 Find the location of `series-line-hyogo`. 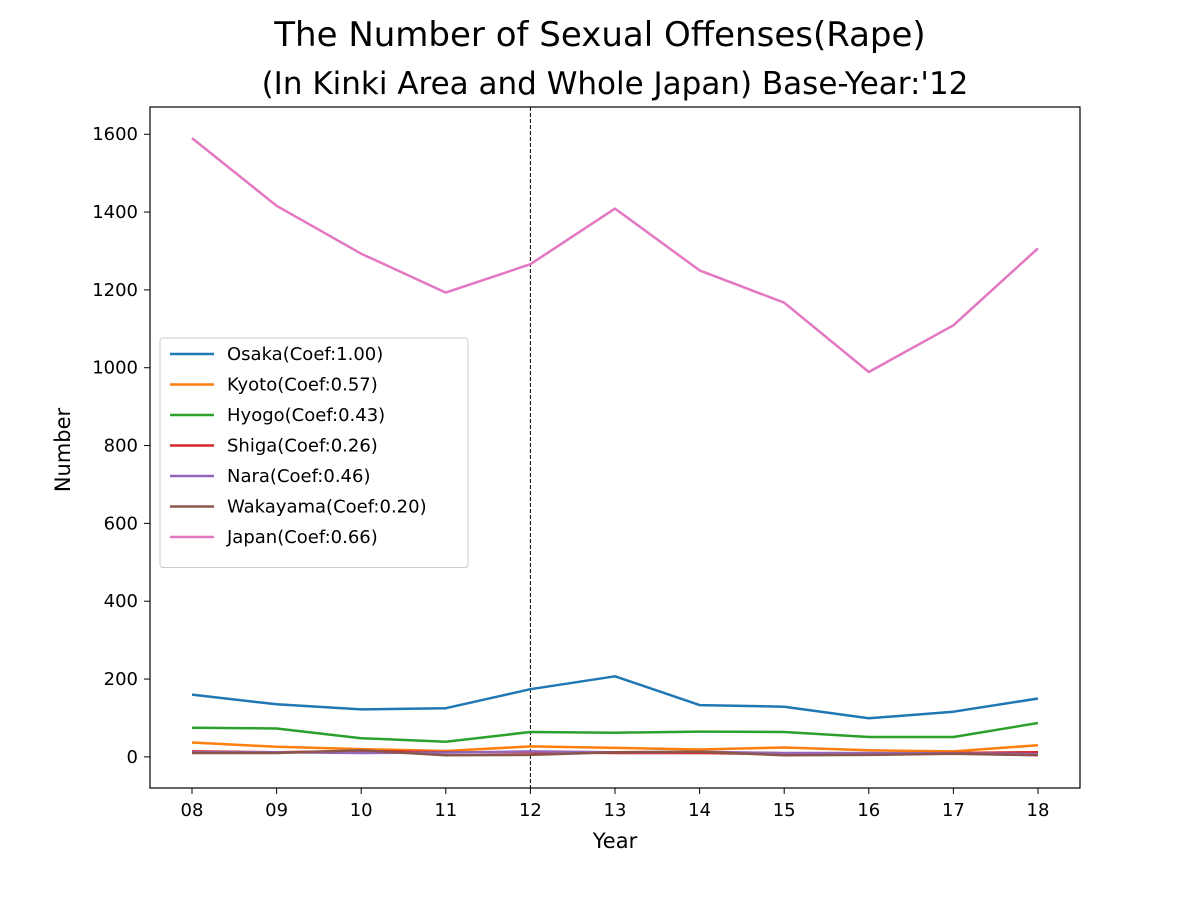

series-line-hyogo is located at coordinates (615, 732).